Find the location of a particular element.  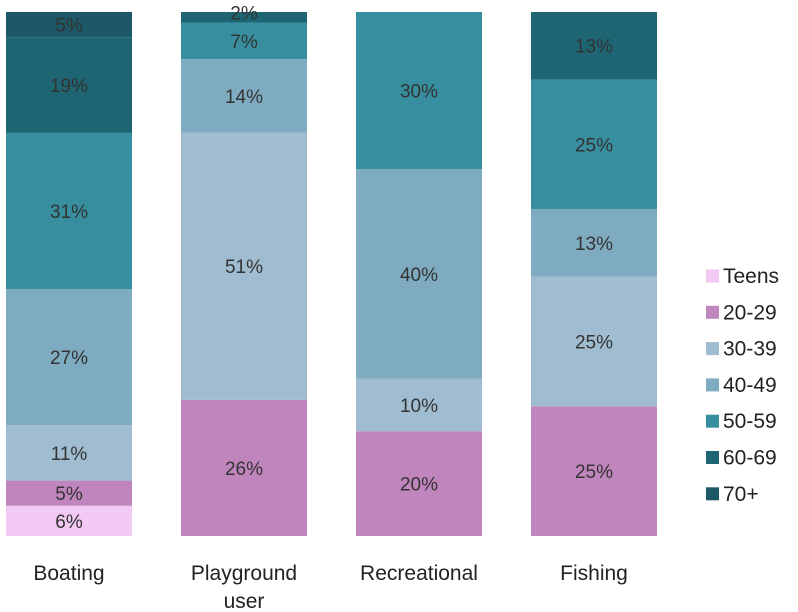

data-label-fishing-30-39: 25% is located at coordinates (594, 342).